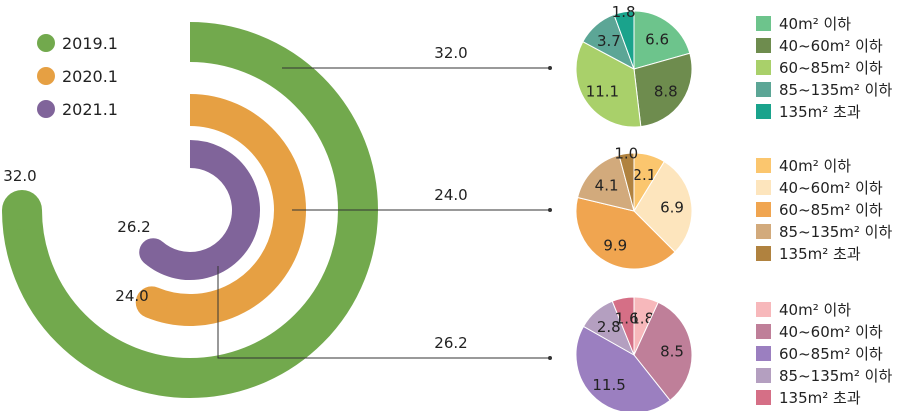  What do you see at coordinates (602, 92) in the screenshot?
I see `pie-value-label: 11.1` at bounding box center [602, 92].